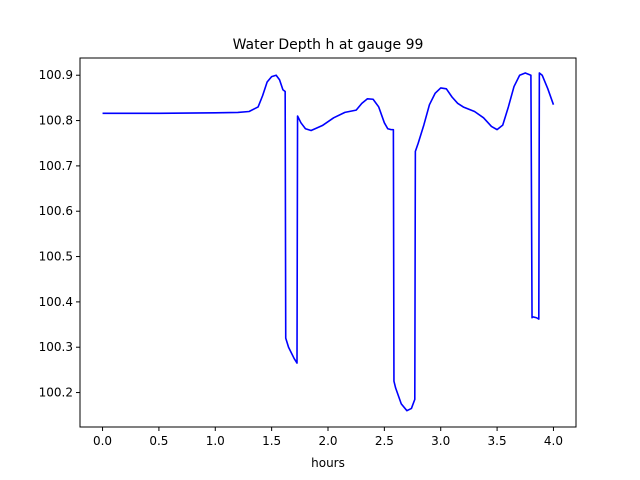 This screenshot has width=640, height=480. Describe the element at coordinates (102, 441) in the screenshot. I see `x-tick-label: 0.0` at that location.